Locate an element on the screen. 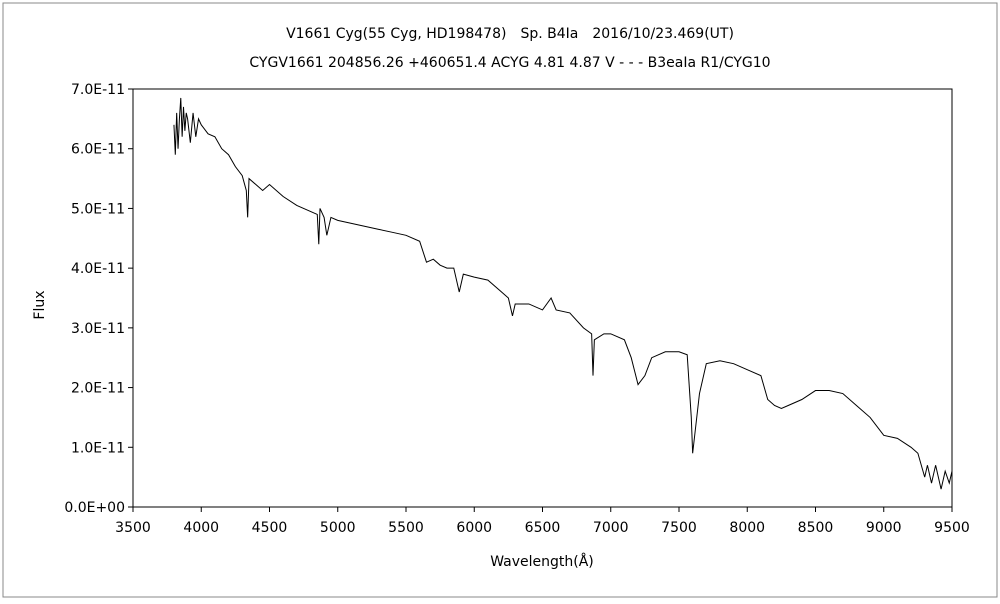  x-tick-label: 6500 is located at coordinates (543, 528).